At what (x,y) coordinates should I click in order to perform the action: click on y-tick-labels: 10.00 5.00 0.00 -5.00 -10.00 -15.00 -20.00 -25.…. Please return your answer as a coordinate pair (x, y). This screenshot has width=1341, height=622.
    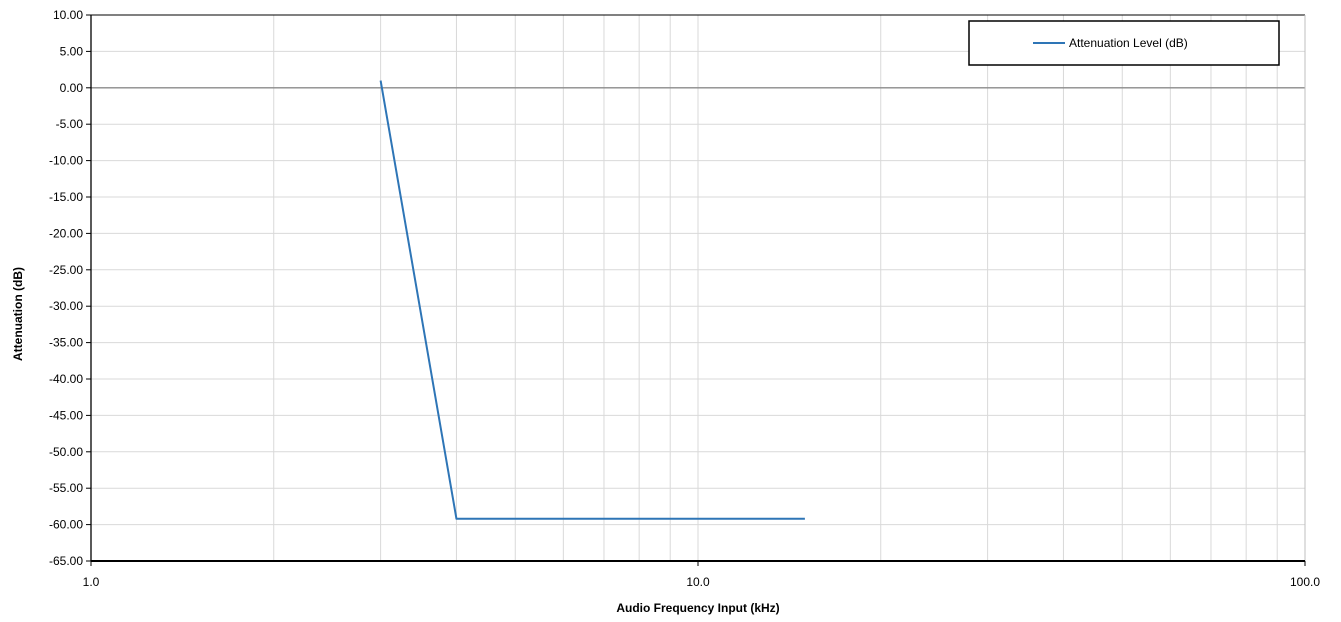
    Looking at the image, I should click on (66, 288).